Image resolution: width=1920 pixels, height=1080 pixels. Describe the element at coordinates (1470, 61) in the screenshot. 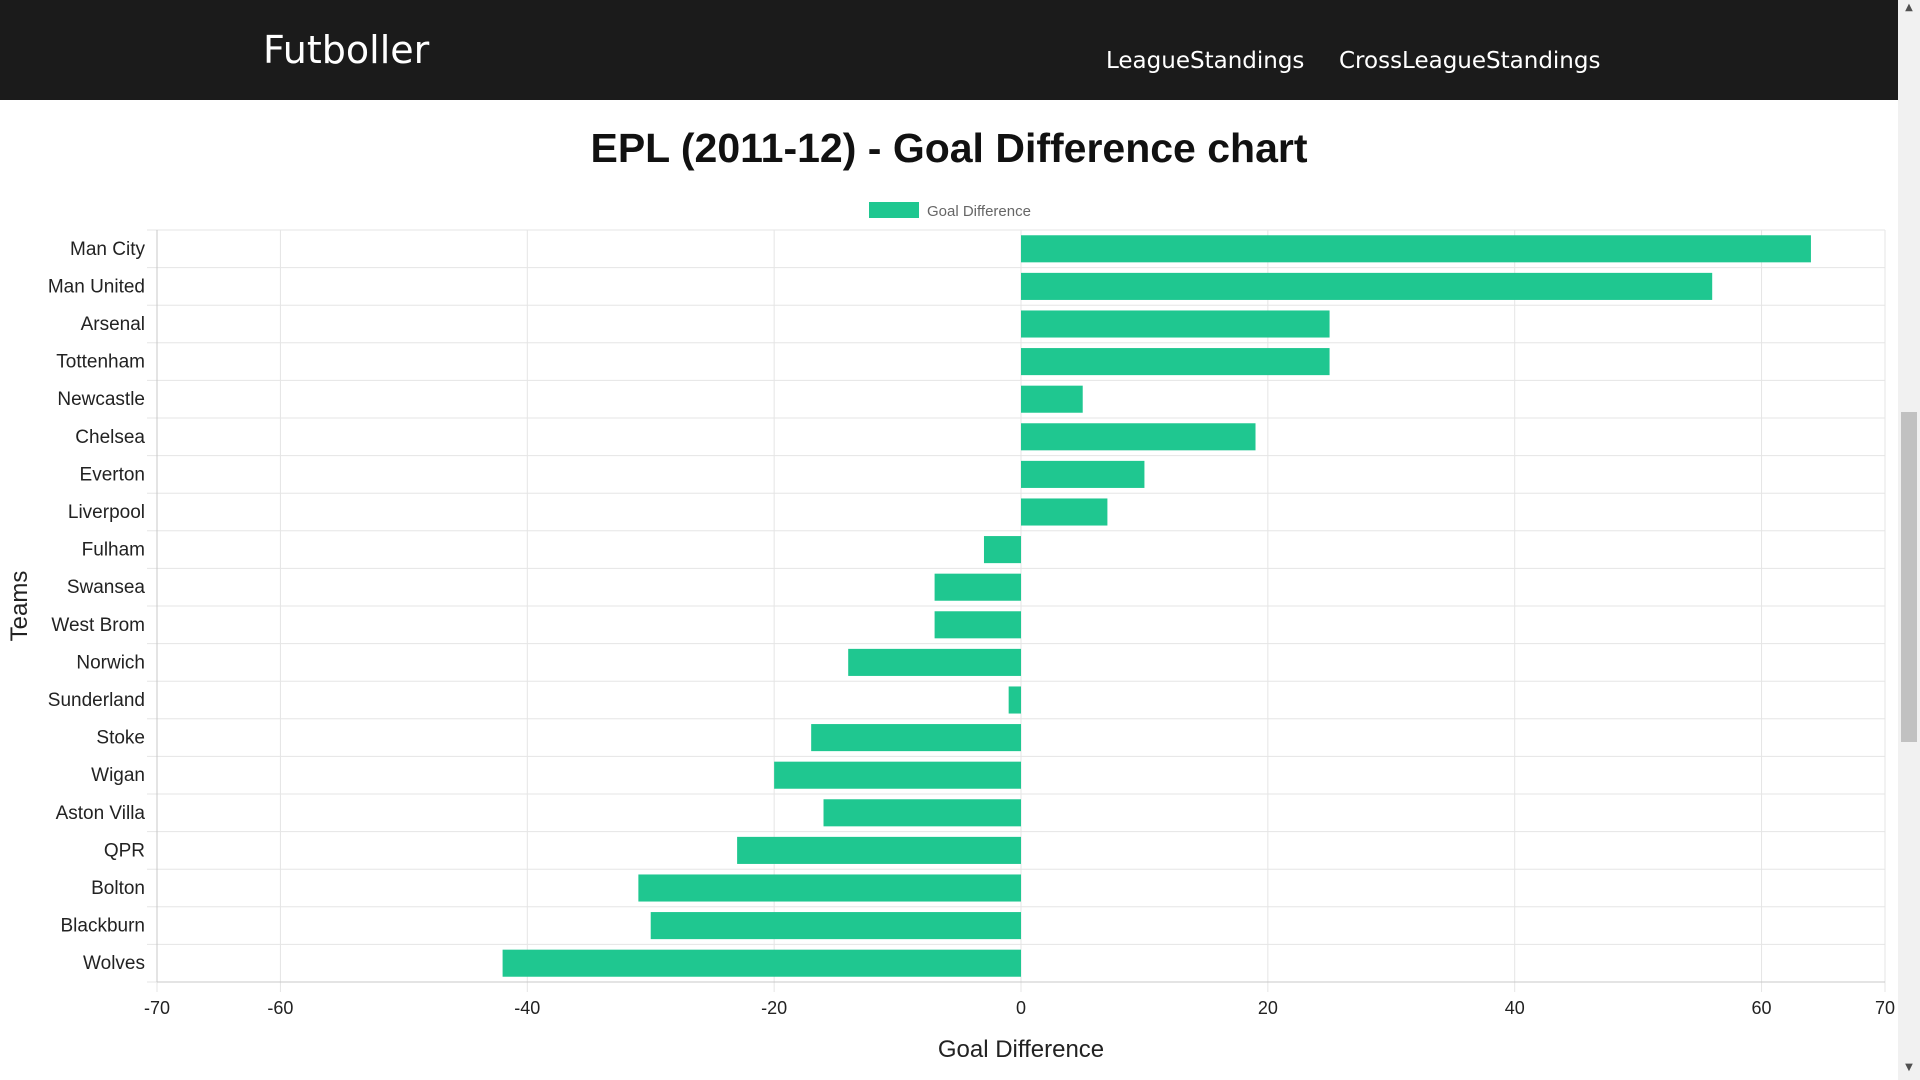

I see `nav-link-cross-league-standings: CrossLeagueStandings` at that location.